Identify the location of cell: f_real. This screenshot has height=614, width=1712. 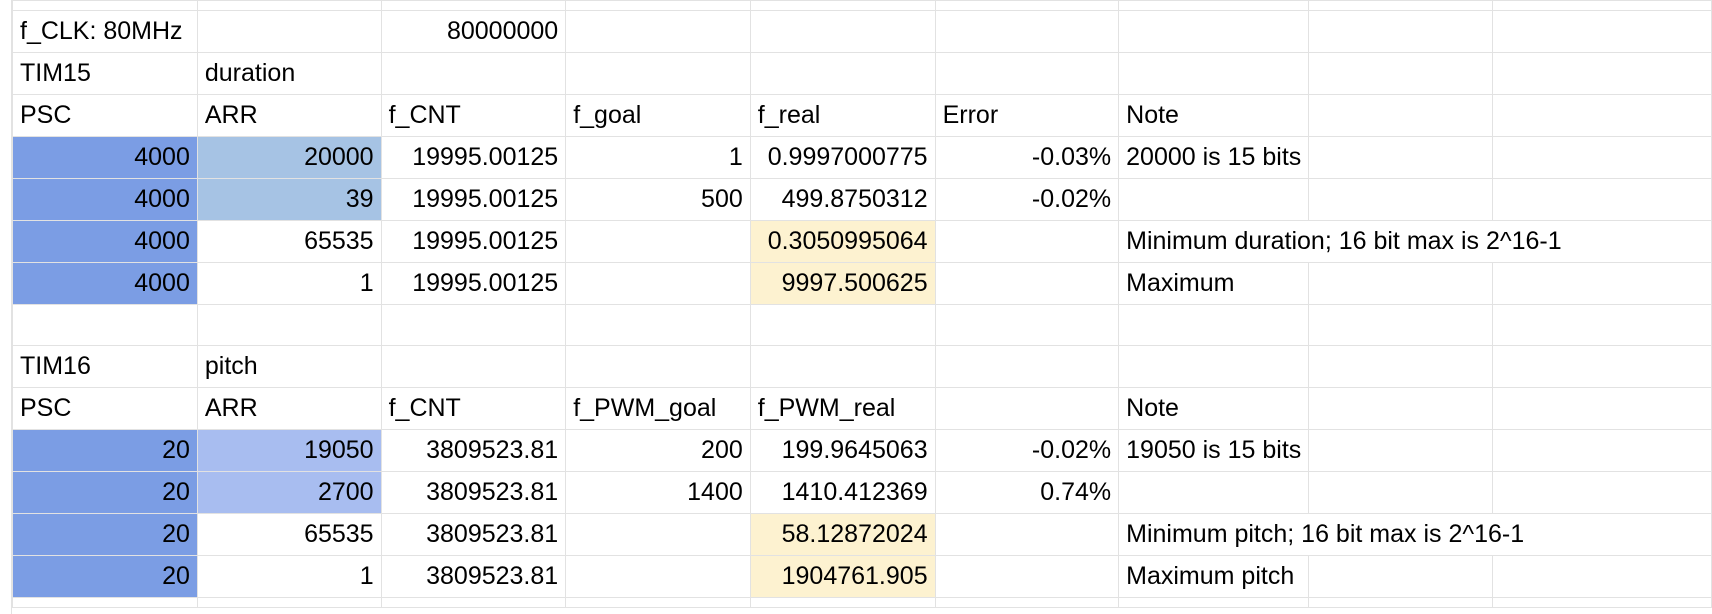
(842, 115).